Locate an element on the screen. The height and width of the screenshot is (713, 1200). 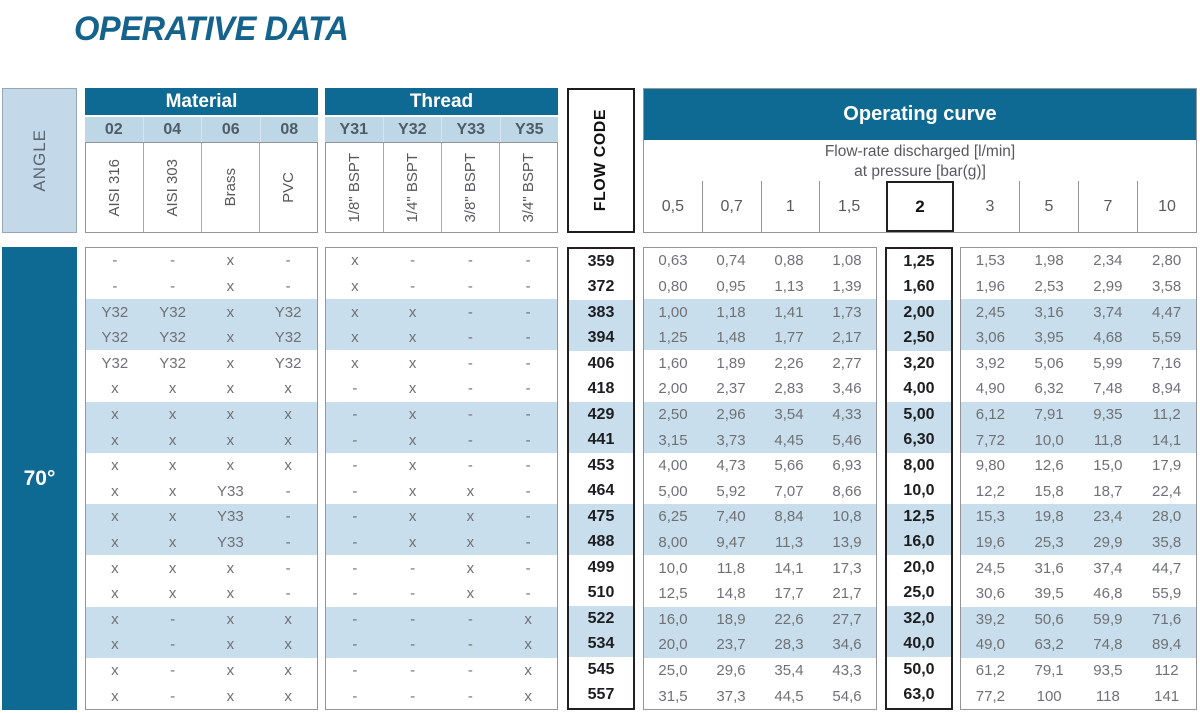
table-cell: 557 is located at coordinates (601, 695).